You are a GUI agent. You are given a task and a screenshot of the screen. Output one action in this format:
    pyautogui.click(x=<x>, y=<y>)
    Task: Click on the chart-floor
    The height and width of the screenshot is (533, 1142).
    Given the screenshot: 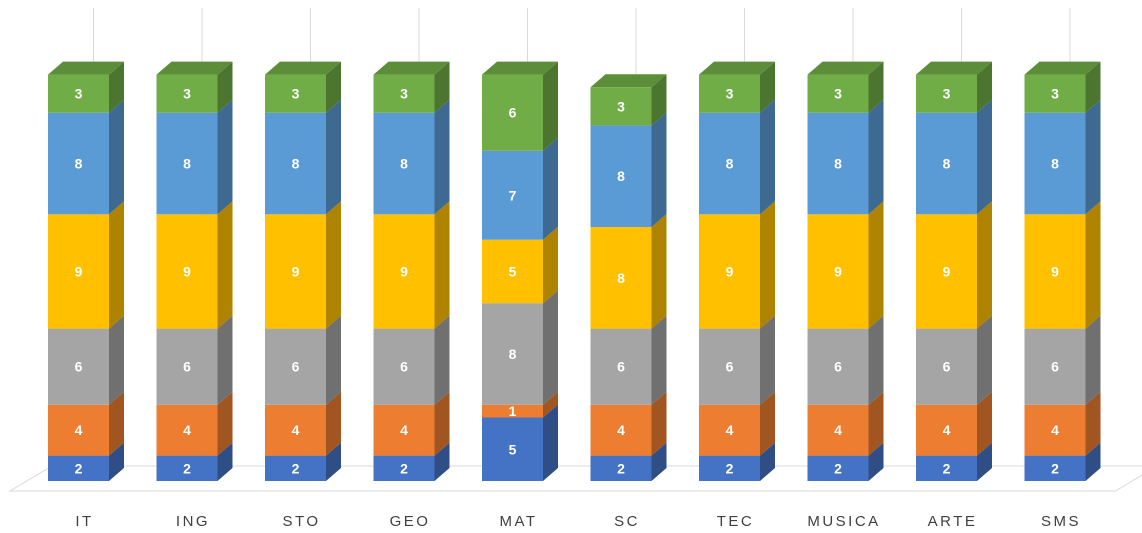 What is the action you would take?
    pyautogui.click(x=575, y=478)
    